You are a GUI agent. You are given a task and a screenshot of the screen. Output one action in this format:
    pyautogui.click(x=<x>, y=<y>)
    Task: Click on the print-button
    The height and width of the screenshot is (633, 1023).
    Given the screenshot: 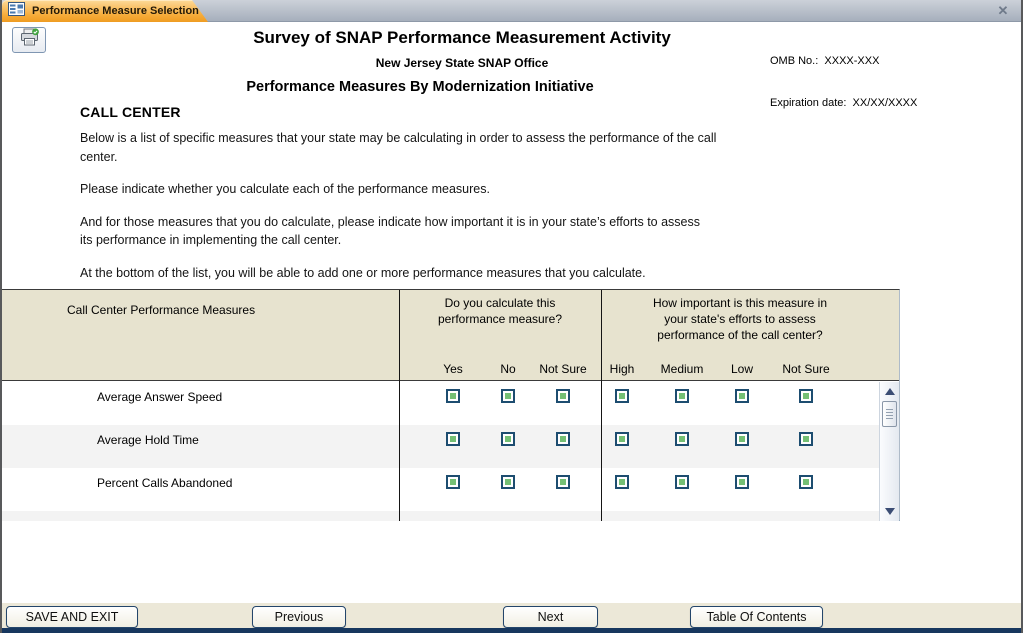 What is the action you would take?
    pyautogui.click(x=29, y=40)
    